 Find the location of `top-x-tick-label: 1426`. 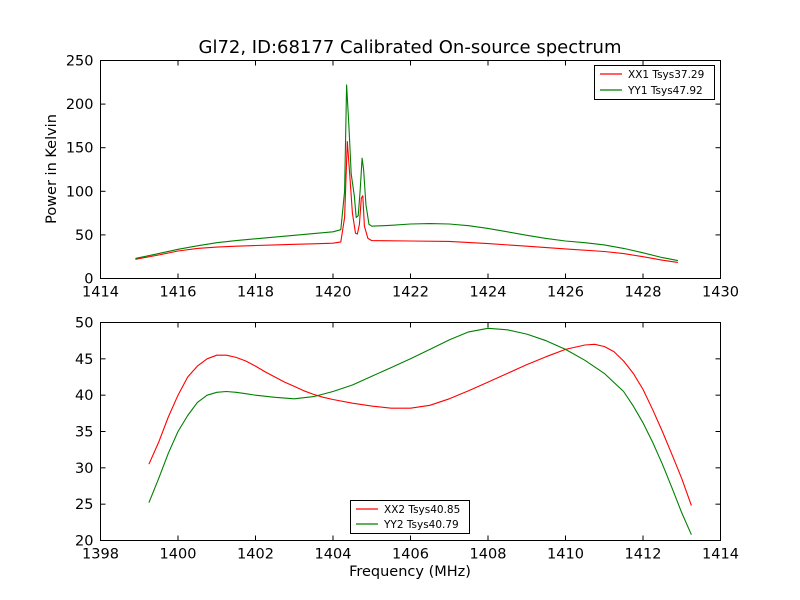

top-x-tick-label: 1426 is located at coordinates (565, 293).